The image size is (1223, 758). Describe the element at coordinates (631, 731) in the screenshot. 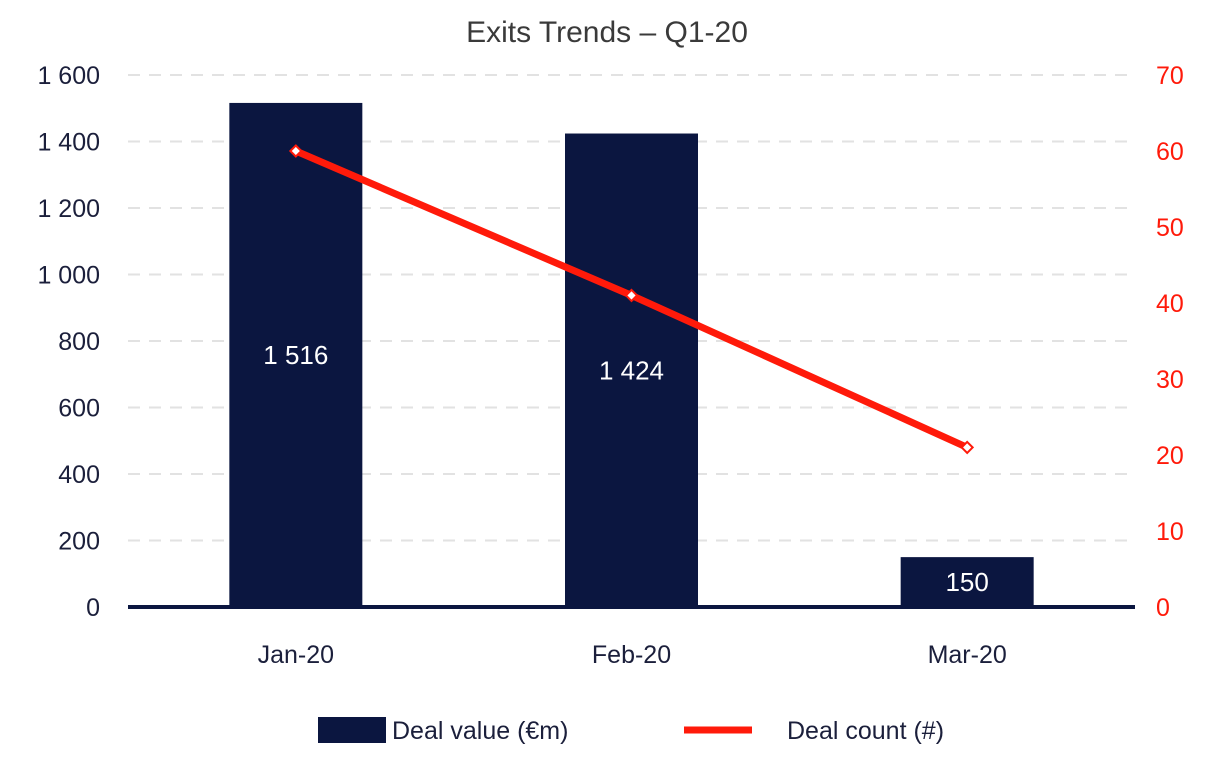

I see `legend: Deal value (€m) Deal count (#)` at that location.